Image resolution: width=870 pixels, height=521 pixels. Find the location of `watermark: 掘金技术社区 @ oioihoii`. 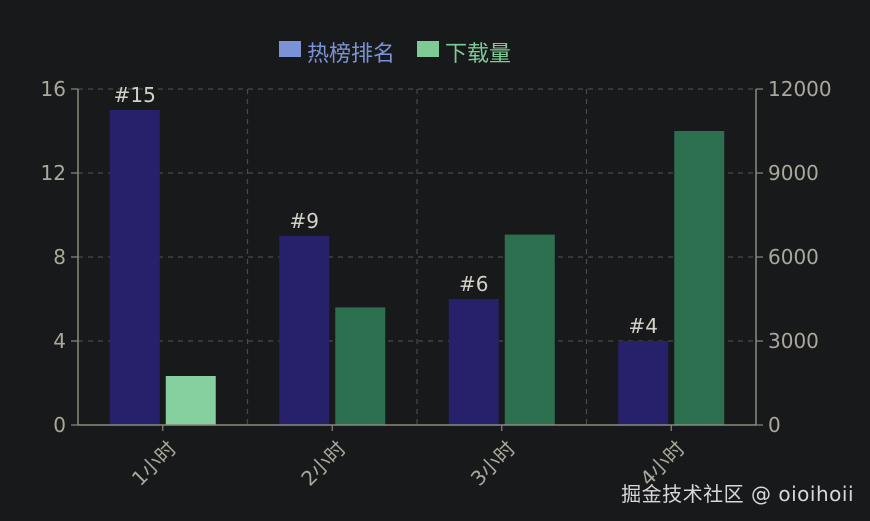

watermark: 掘金技术社区 @ oioihoii is located at coordinates (737, 494).